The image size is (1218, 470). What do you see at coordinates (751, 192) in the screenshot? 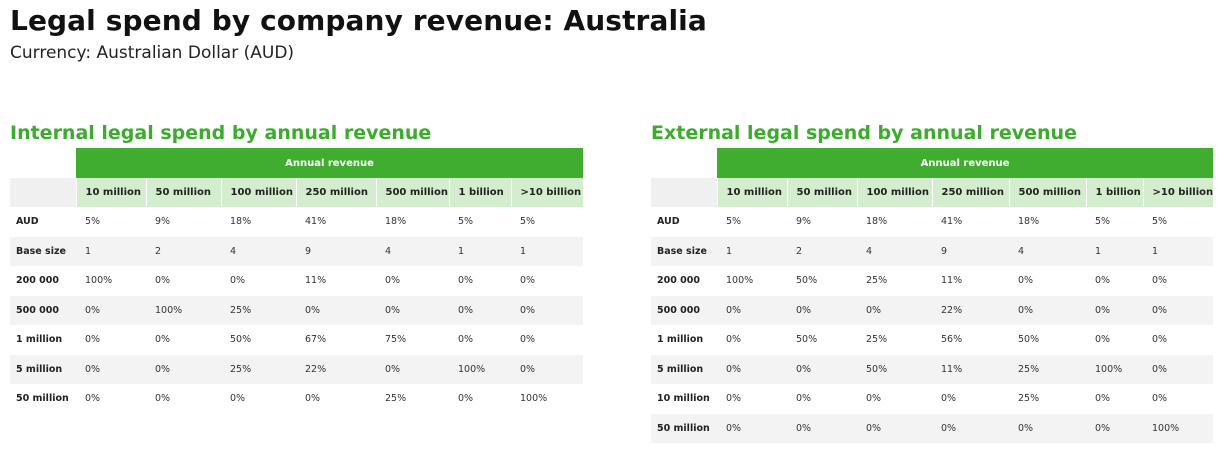
I see `column-header: 10 million` at bounding box center [751, 192].